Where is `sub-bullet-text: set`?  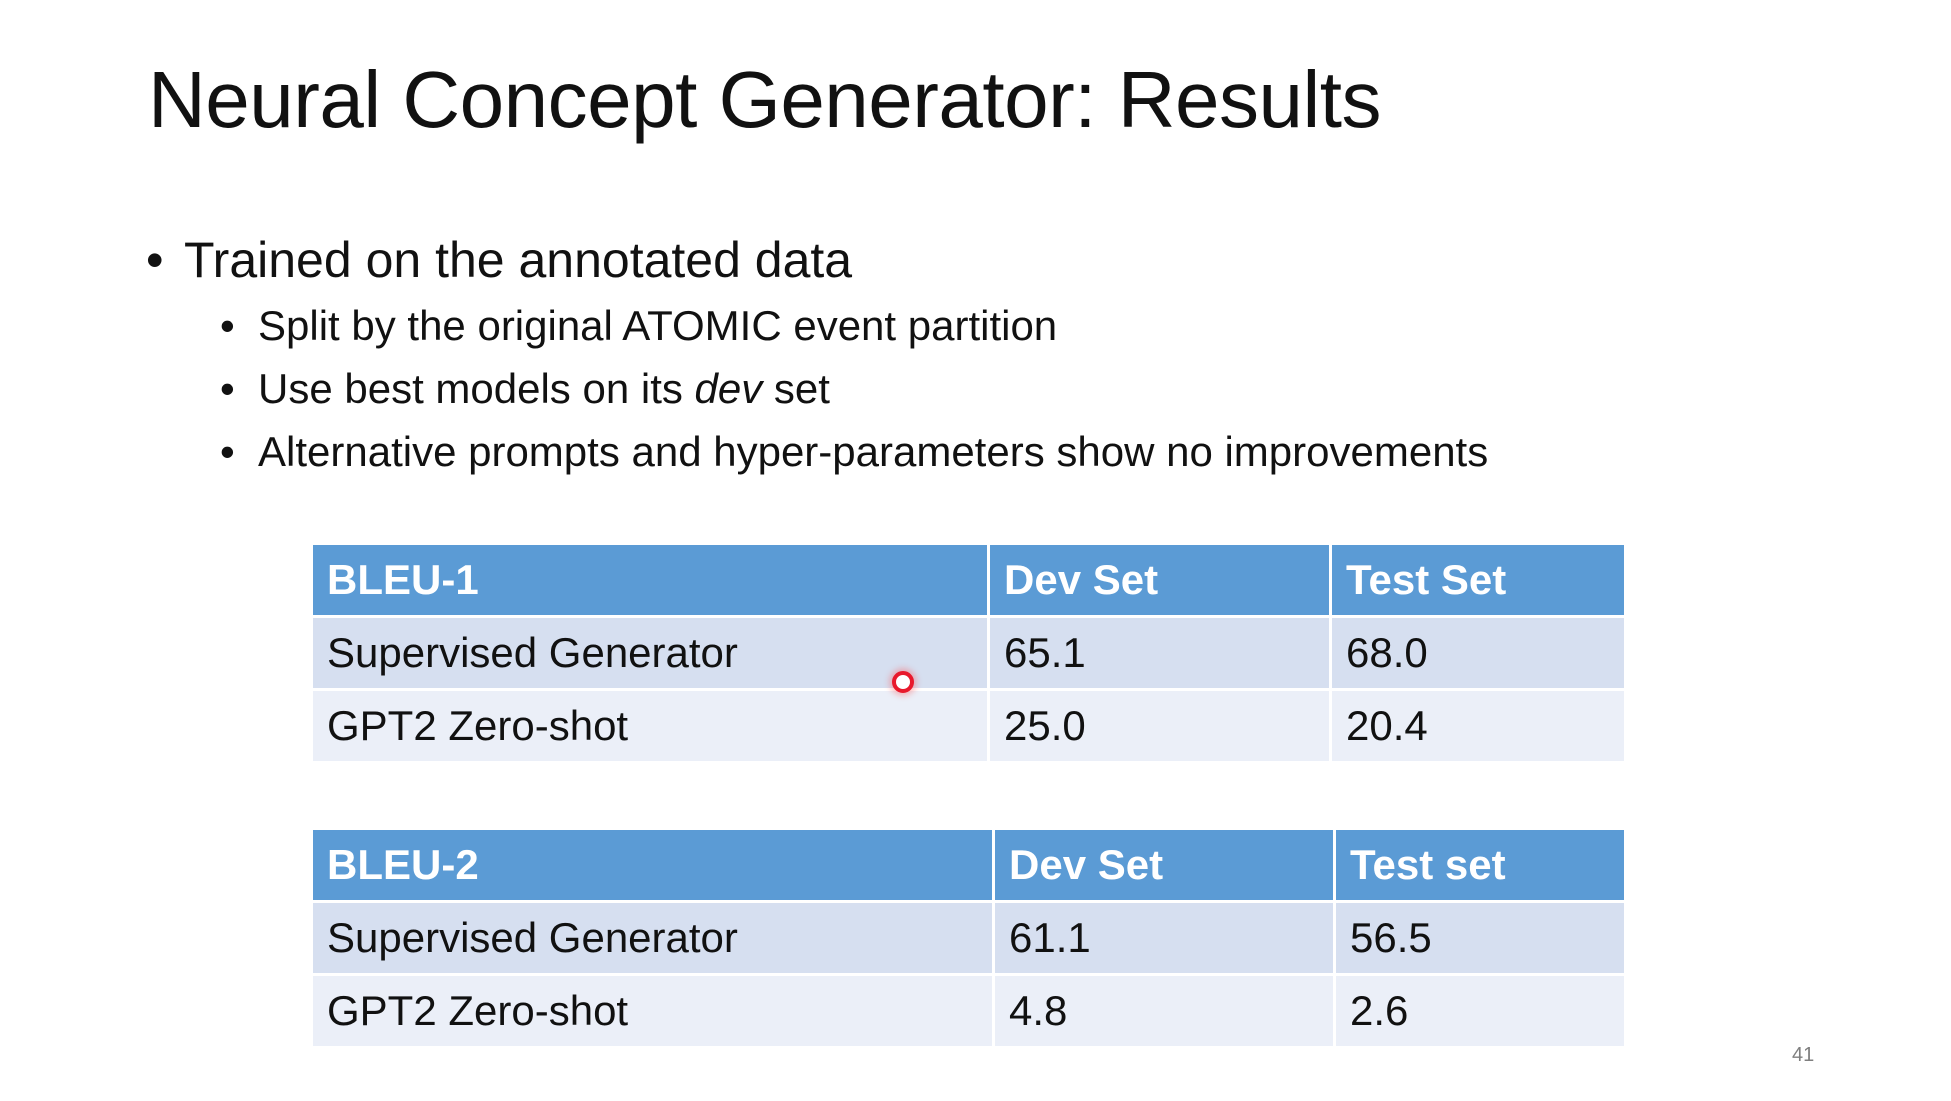 sub-bullet-text: set is located at coordinates (796, 388).